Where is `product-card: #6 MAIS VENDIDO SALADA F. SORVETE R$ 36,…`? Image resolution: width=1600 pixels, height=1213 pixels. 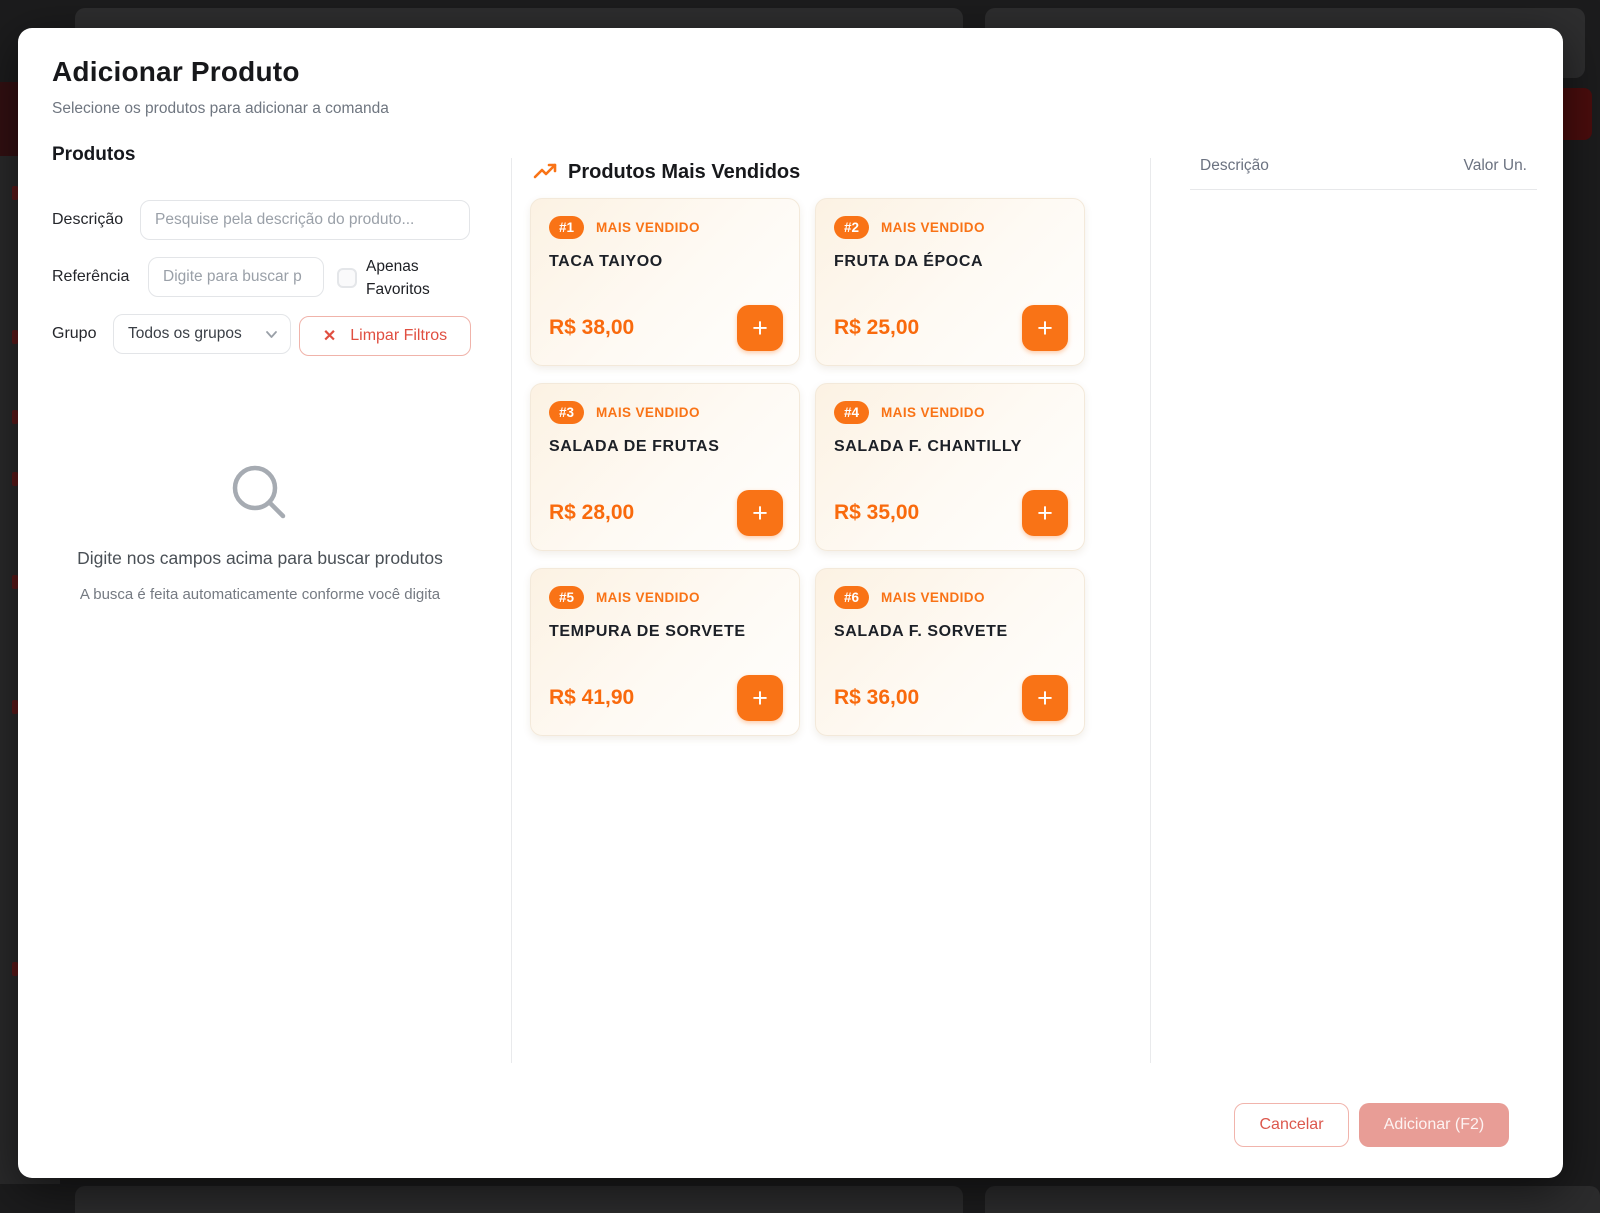 product-card: #6 MAIS VENDIDO SALADA F. SORVETE R$ 36,… is located at coordinates (950, 652).